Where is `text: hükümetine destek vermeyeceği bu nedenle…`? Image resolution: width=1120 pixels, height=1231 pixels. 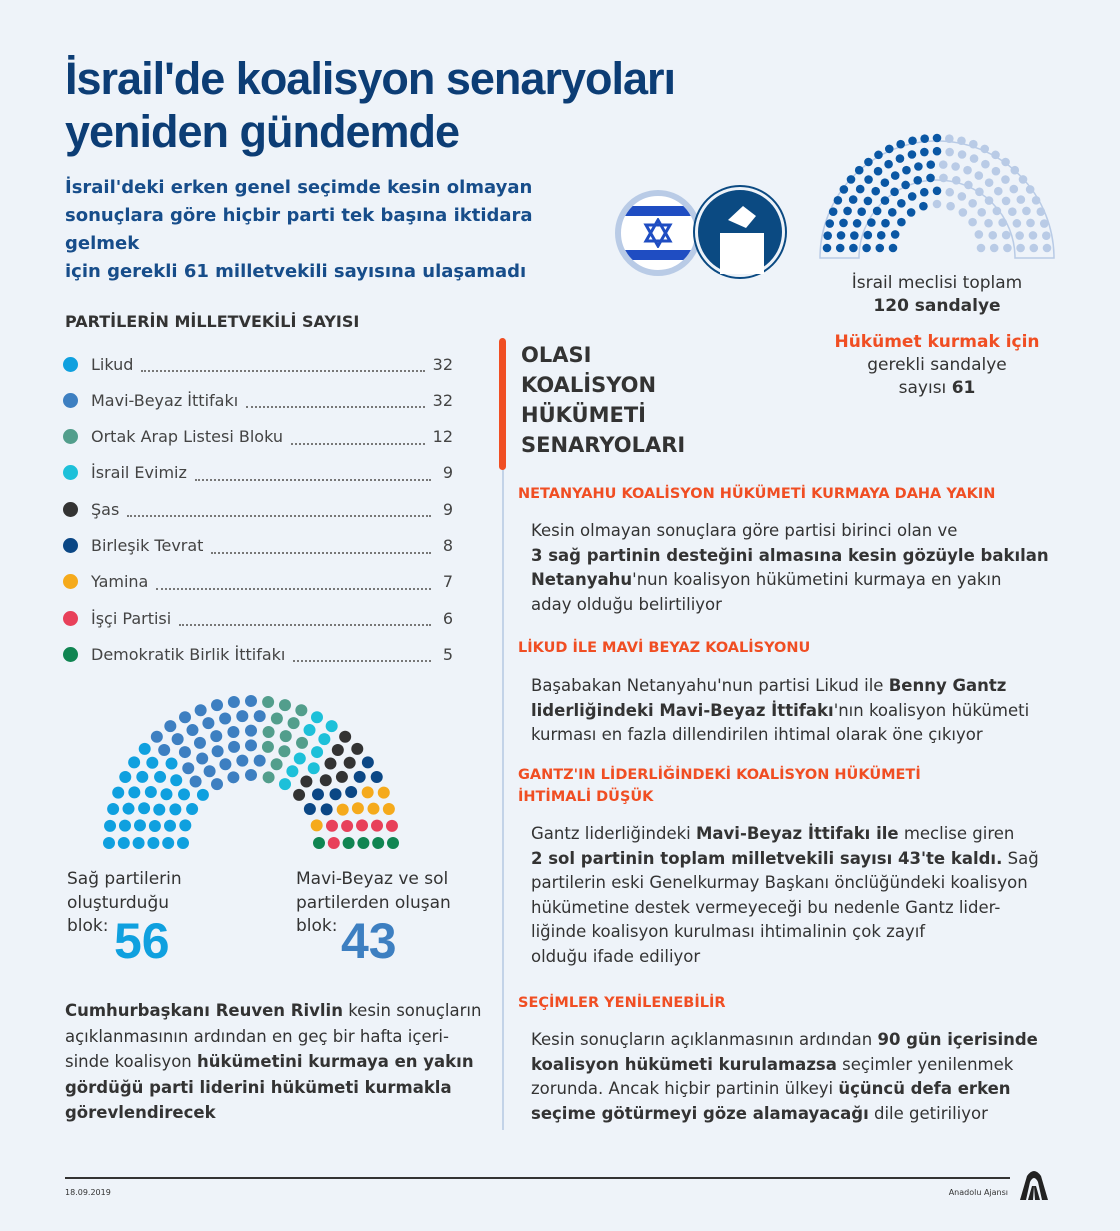
text: hükümetine destek vermeyeceği bu nedenle… is located at coordinates (766, 907).